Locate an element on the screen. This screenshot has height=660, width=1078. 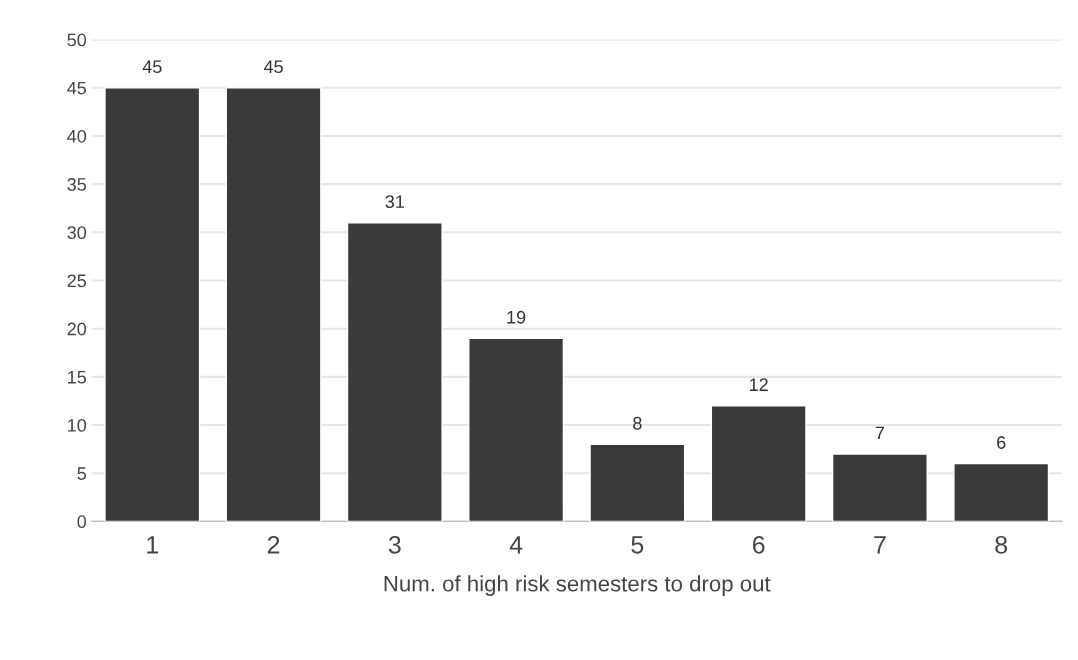
y-tick-label: 30 is located at coordinates (77, 233).